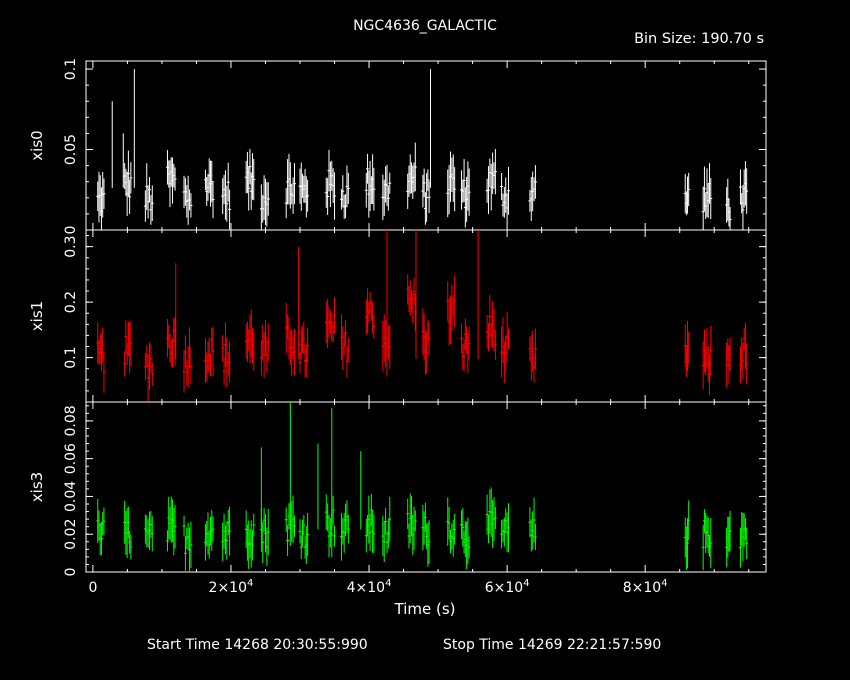 This screenshot has height=680, width=850. What do you see at coordinates (699, 39) in the screenshot?
I see `bin-size-label: Bin Size: 190.70 s` at bounding box center [699, 39].